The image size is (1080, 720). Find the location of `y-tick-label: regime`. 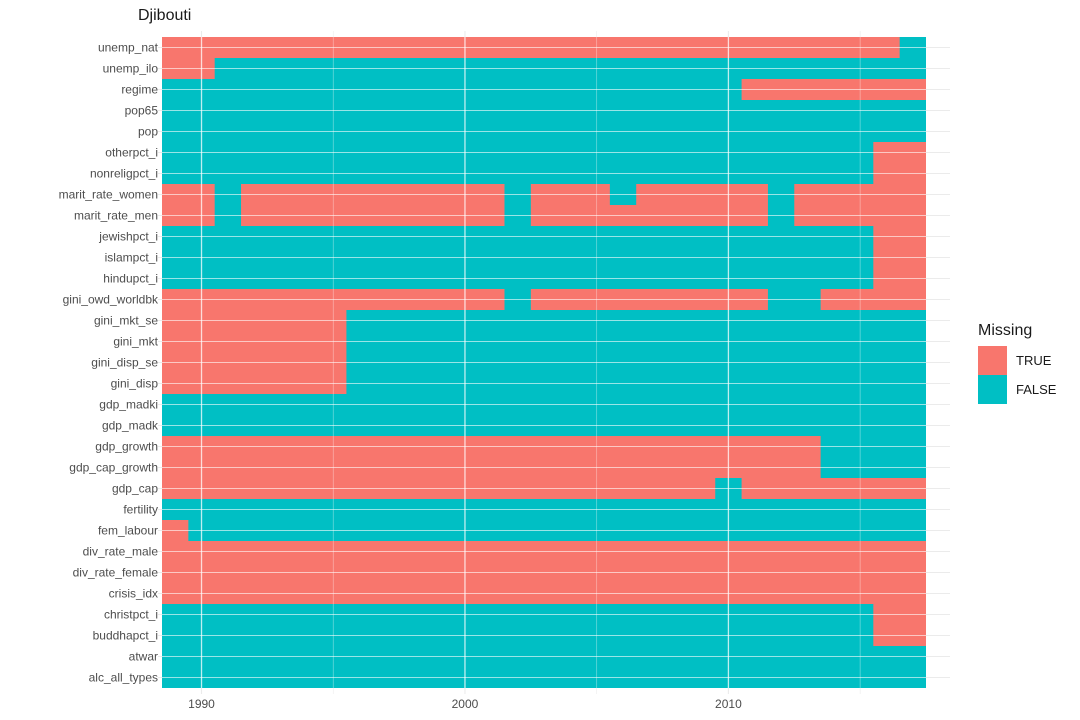

y-tick-label: regime is located at coordinates (139, 90).